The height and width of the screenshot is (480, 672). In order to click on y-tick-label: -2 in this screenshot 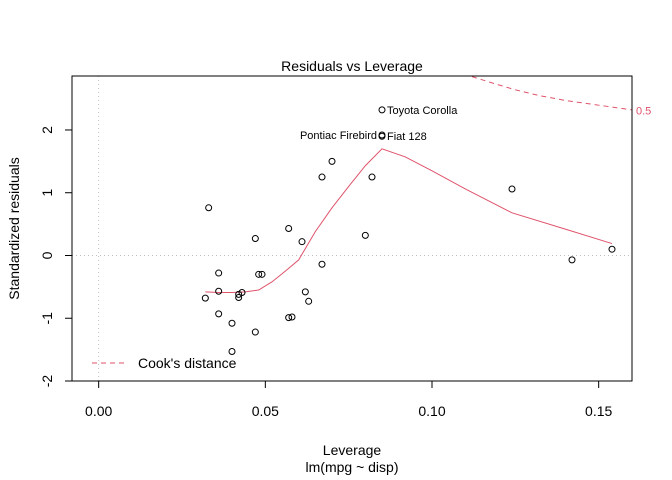, I will do `click(47, 381)`.